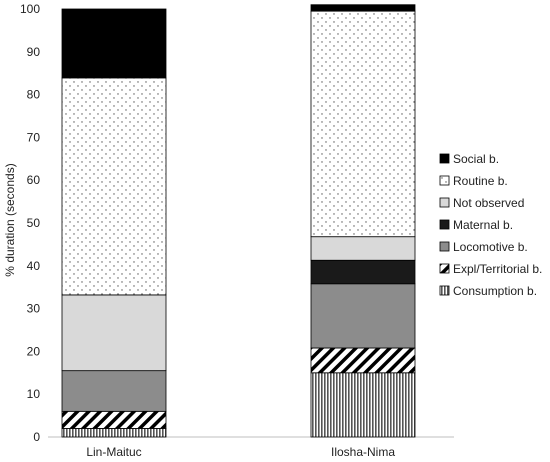  I want to click on y-tick-label: 30, so click(34, 309).